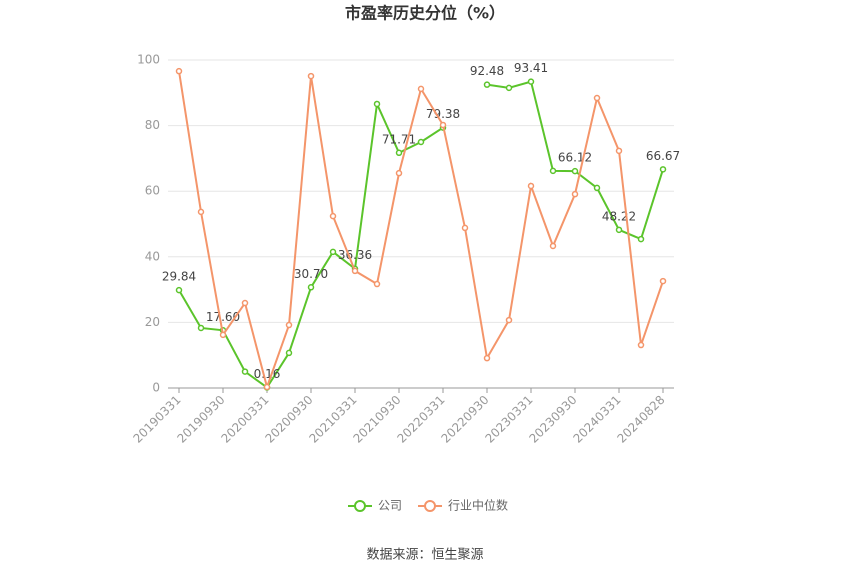 The width and height of the screenshot is (850, 575). I want to click on source-note: 数据来源：恒生聚源, so click(424, 555).